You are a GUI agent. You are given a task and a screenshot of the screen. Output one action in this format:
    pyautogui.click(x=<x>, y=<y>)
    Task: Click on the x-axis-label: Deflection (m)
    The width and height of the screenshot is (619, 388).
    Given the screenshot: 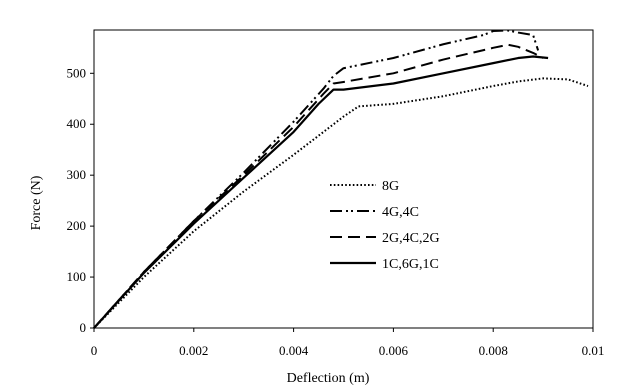 What is the action you would take?
    pyautogui.click(x=328, y=378)
    